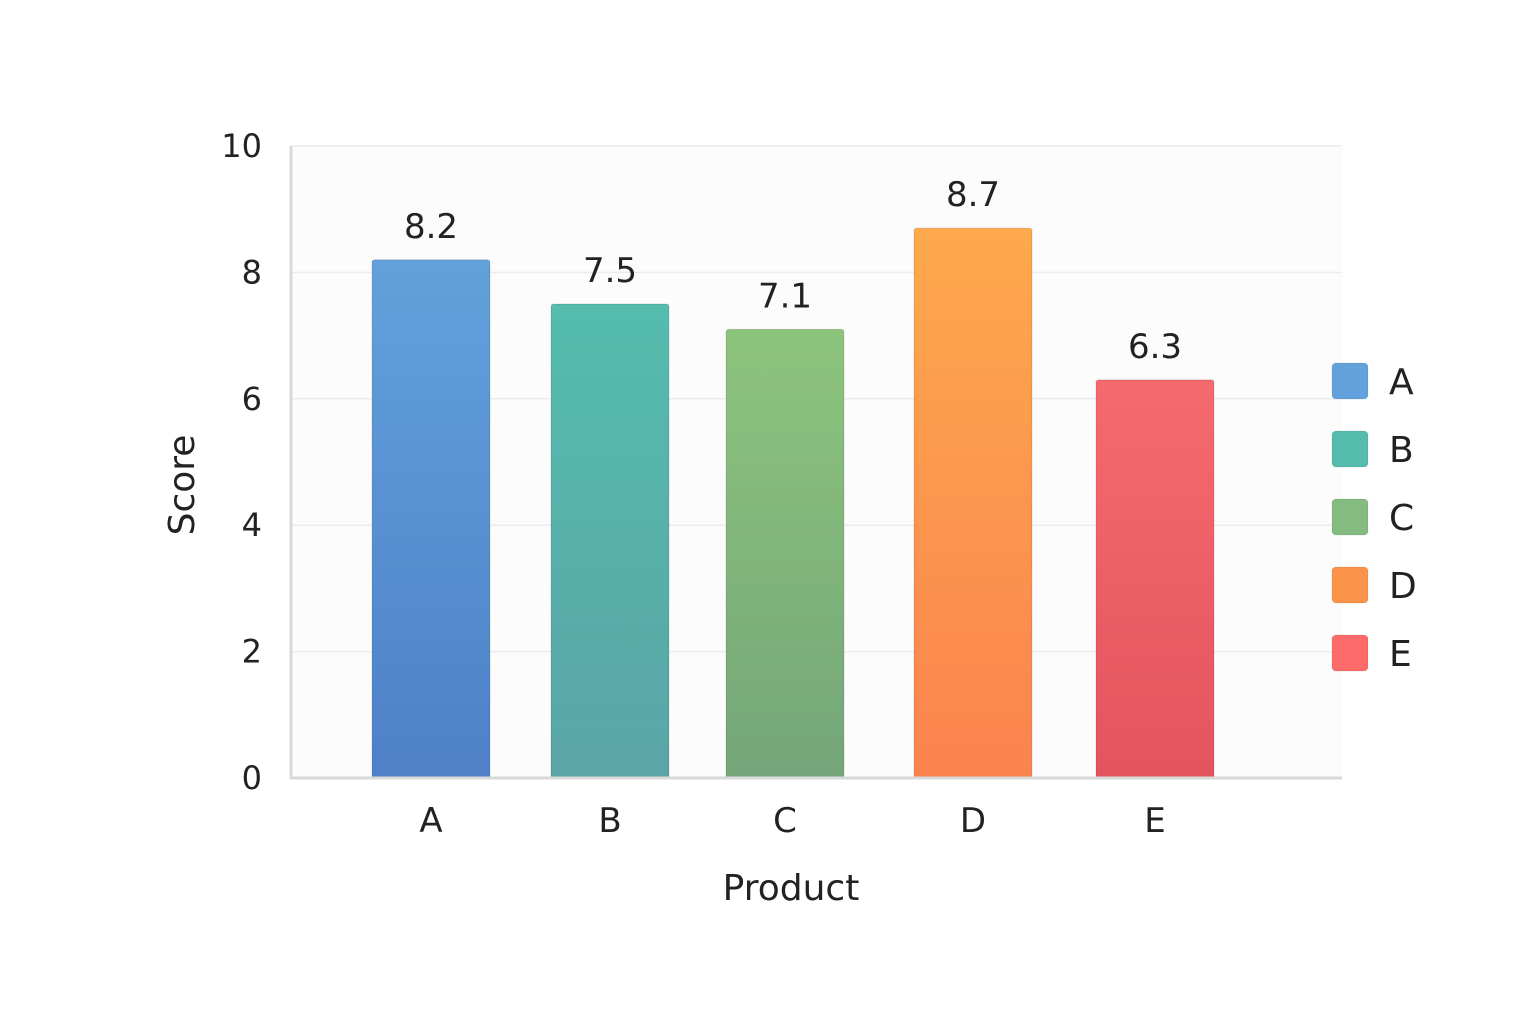 The width and height of the screenshot is (1536, 1024). Describe the element at coordinates (1155, 347) in the screenshot. I see `value-label-e: 6.3` at that location.